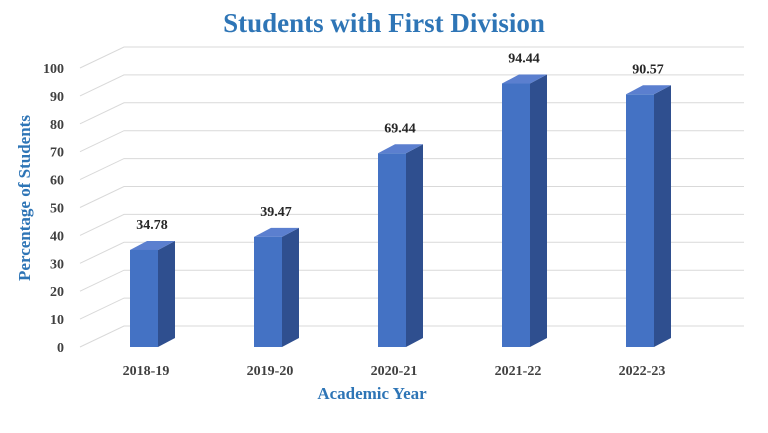  What do you see at coordinates (57, 264) in the screenshot?
I see `y-tick-label: 30` at bounding box center [57, 264].